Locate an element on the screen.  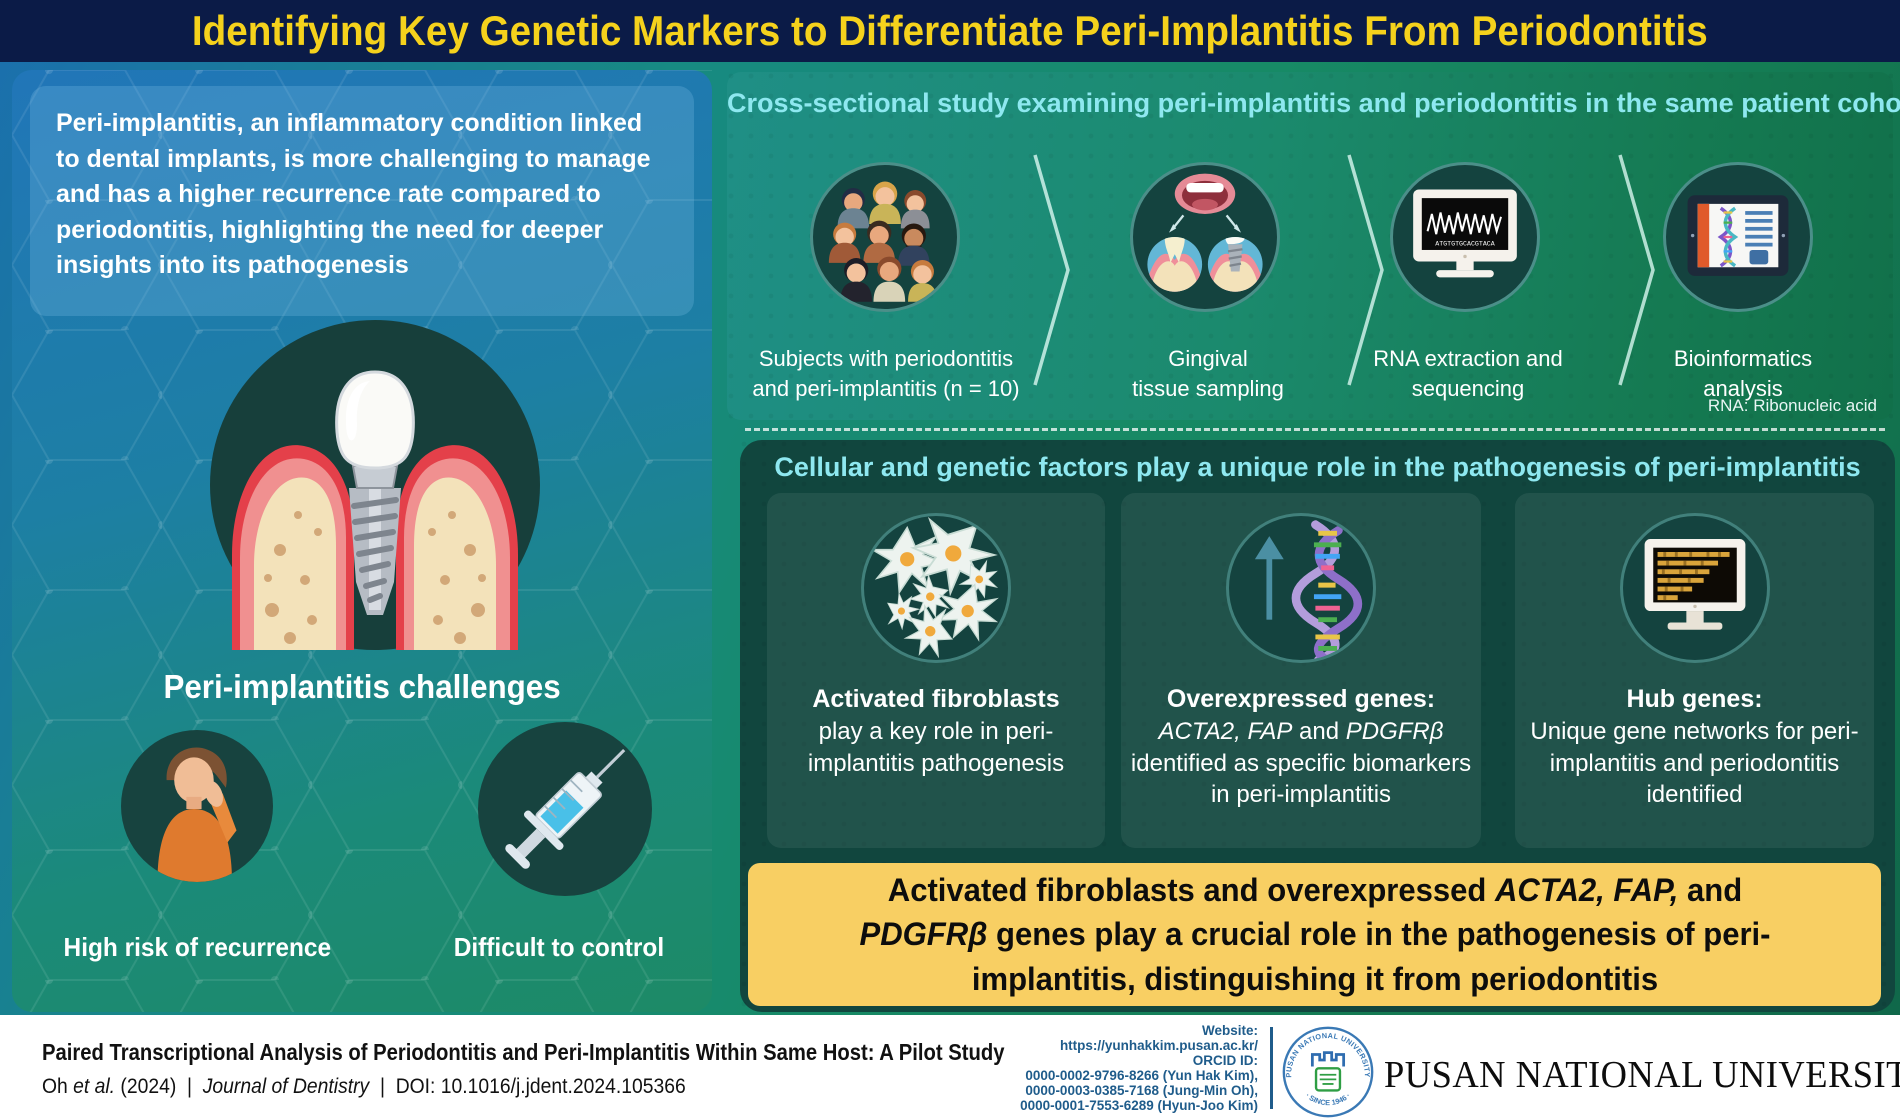
gene-name: PDGFRβ is located at coordinates (1394, 731).